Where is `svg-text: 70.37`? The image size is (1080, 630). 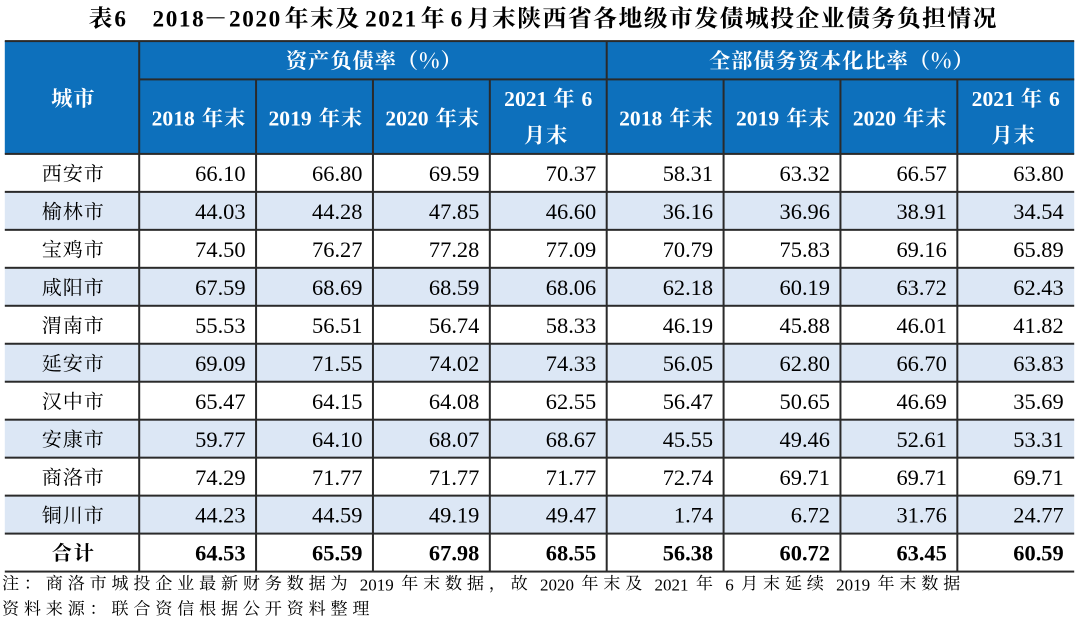 svg-text: 70.37 is located at coordinates (571, 173).